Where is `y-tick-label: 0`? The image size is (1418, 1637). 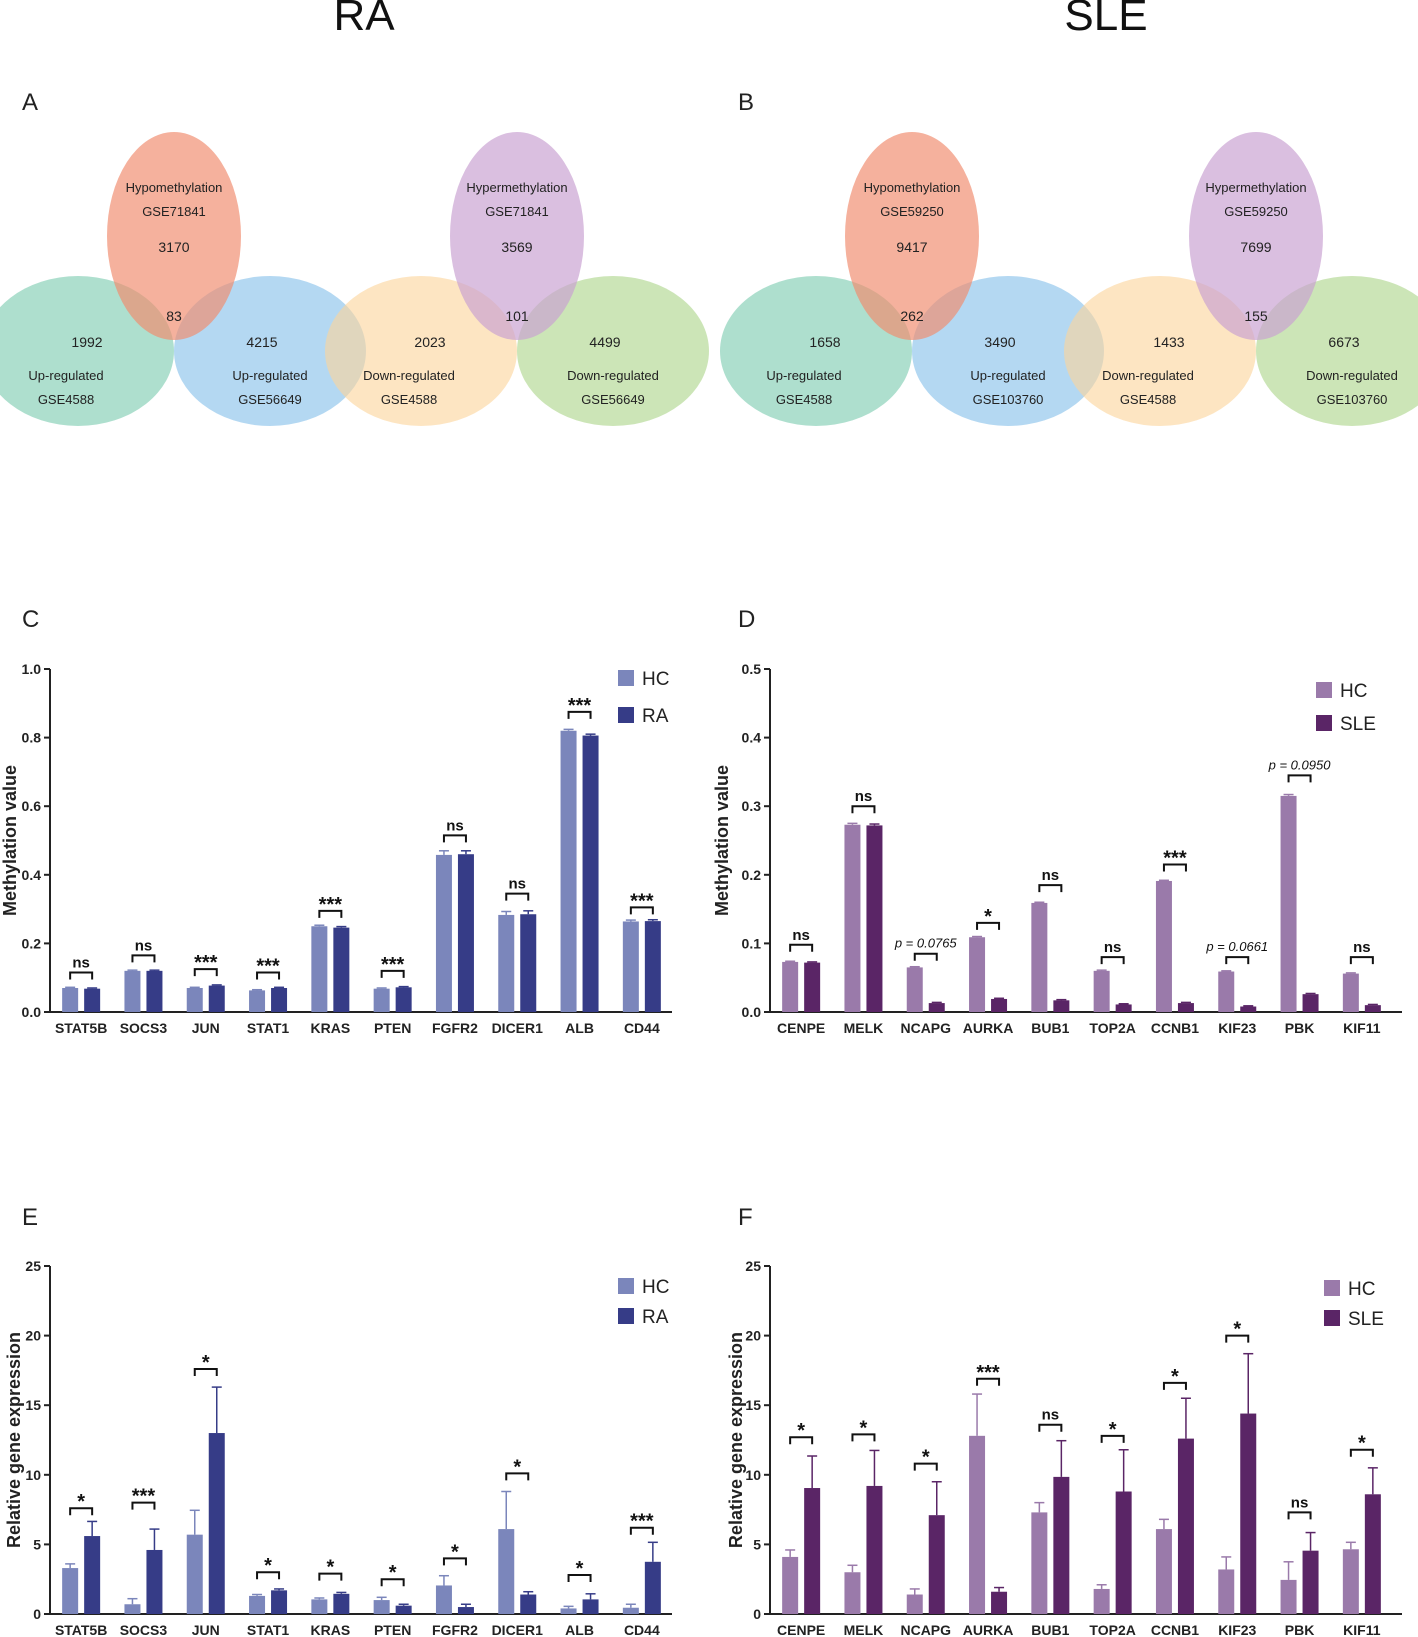
y-tick-label: 0 is located at coordinates (37, 1614).